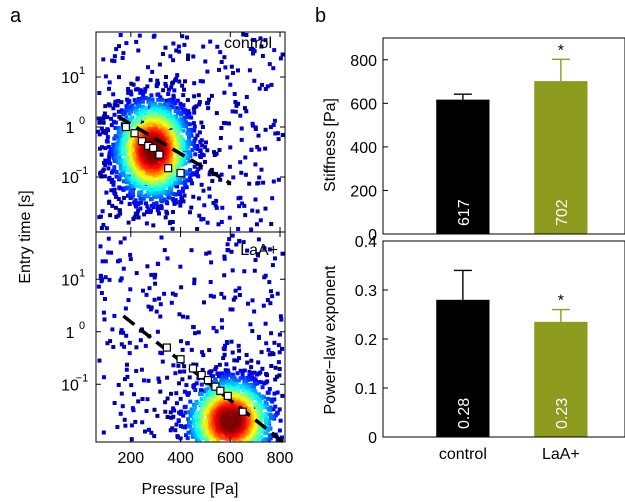 The height and width of the screenshot is (502, 625). I want to click on scatter-laa-x-tick-label: 400, so click(180, 458).